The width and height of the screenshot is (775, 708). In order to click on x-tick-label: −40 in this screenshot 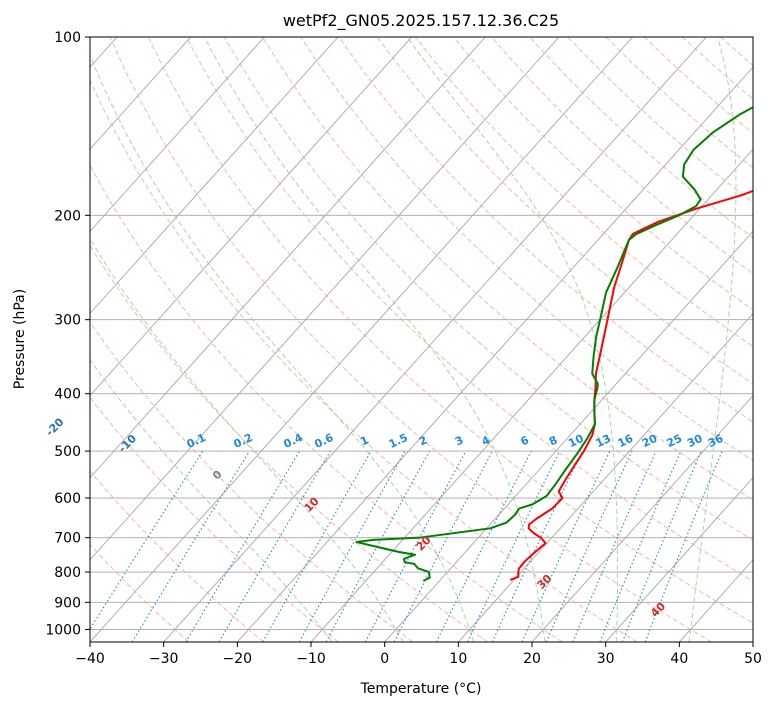, I will do `click(90, 659)`.